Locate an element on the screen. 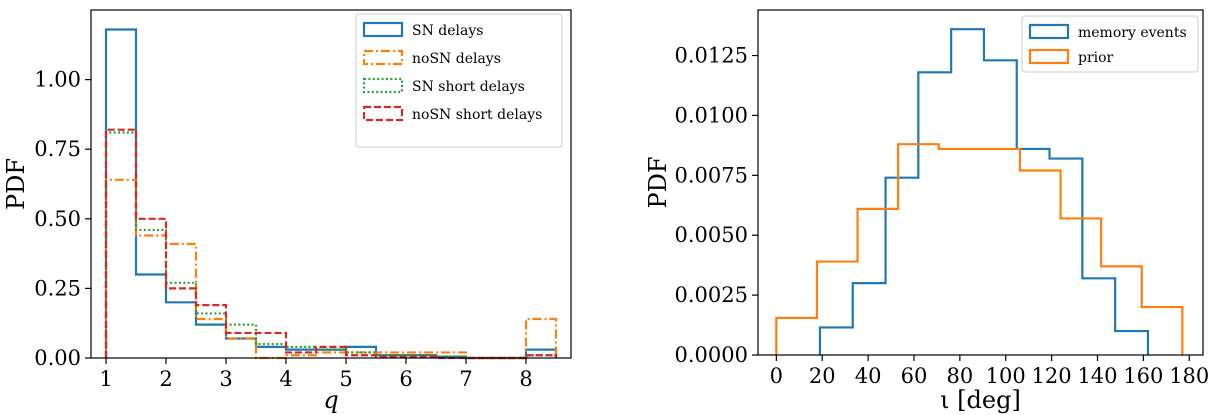 The width and height of the screenshot is (1218, 415). y-tick-label: 0.00 is located at coordinates (57, 358).